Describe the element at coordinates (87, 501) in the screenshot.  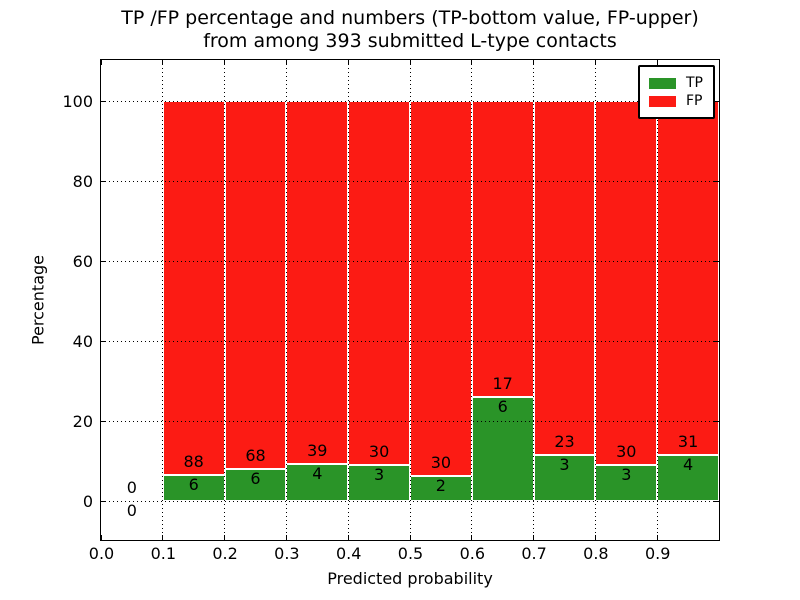
I see `y-tick-label: 0` at that location.